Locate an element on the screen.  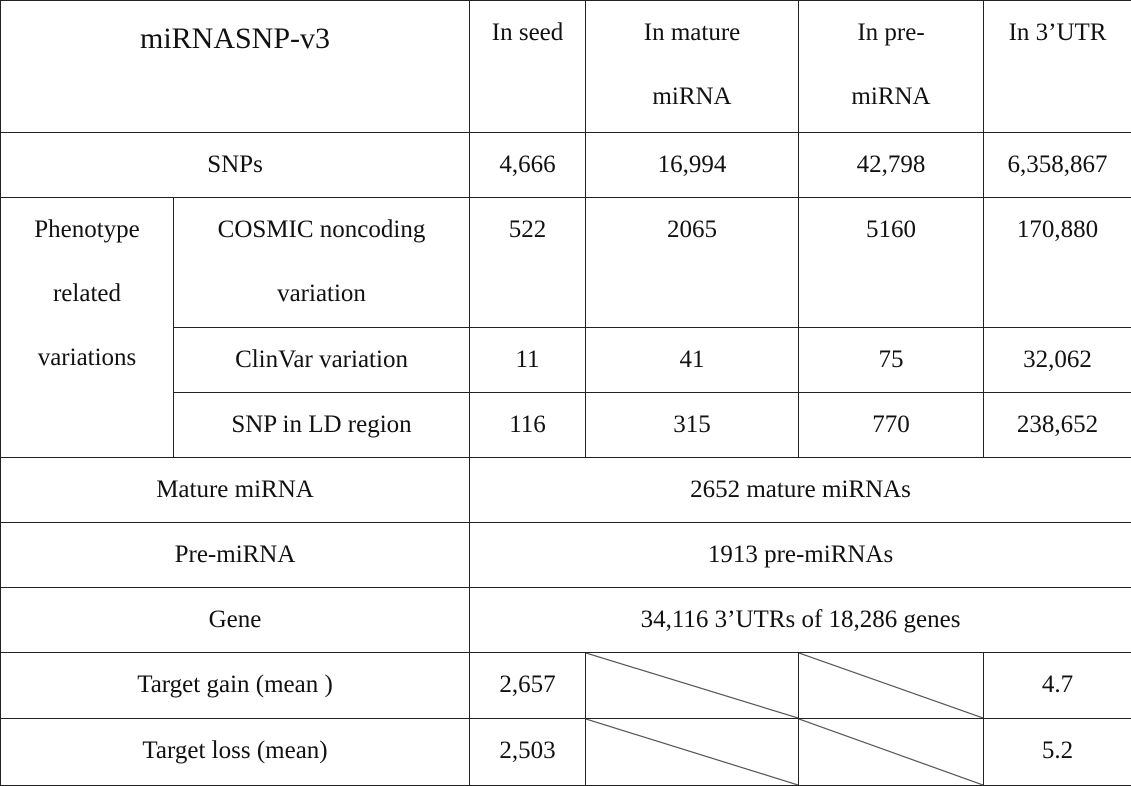
col-header-line: In pre- is located at coordinates (891, 33).